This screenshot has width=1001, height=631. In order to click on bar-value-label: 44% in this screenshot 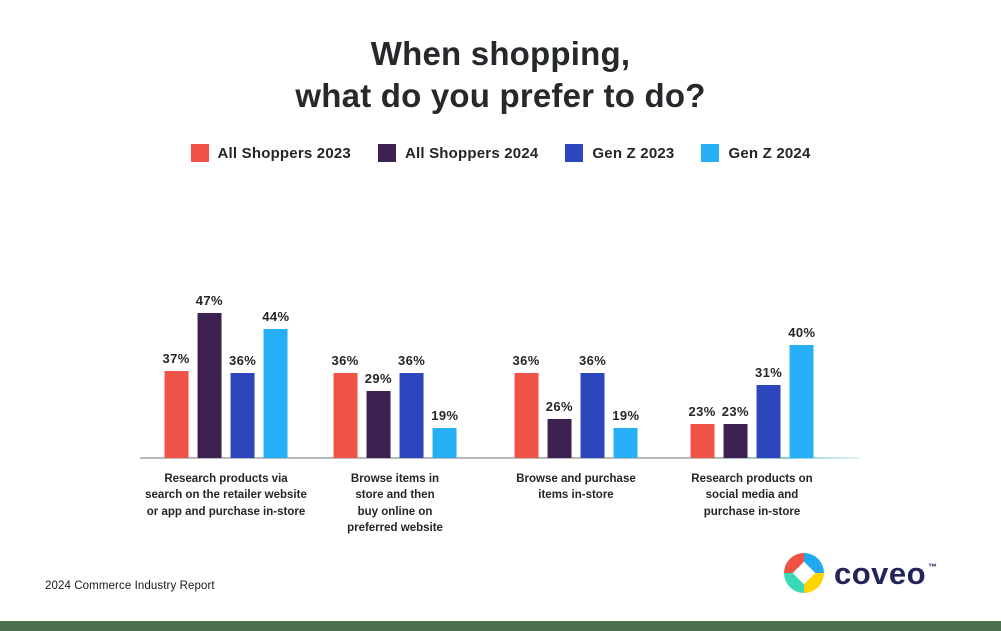, I will do `click(276, 316)`.